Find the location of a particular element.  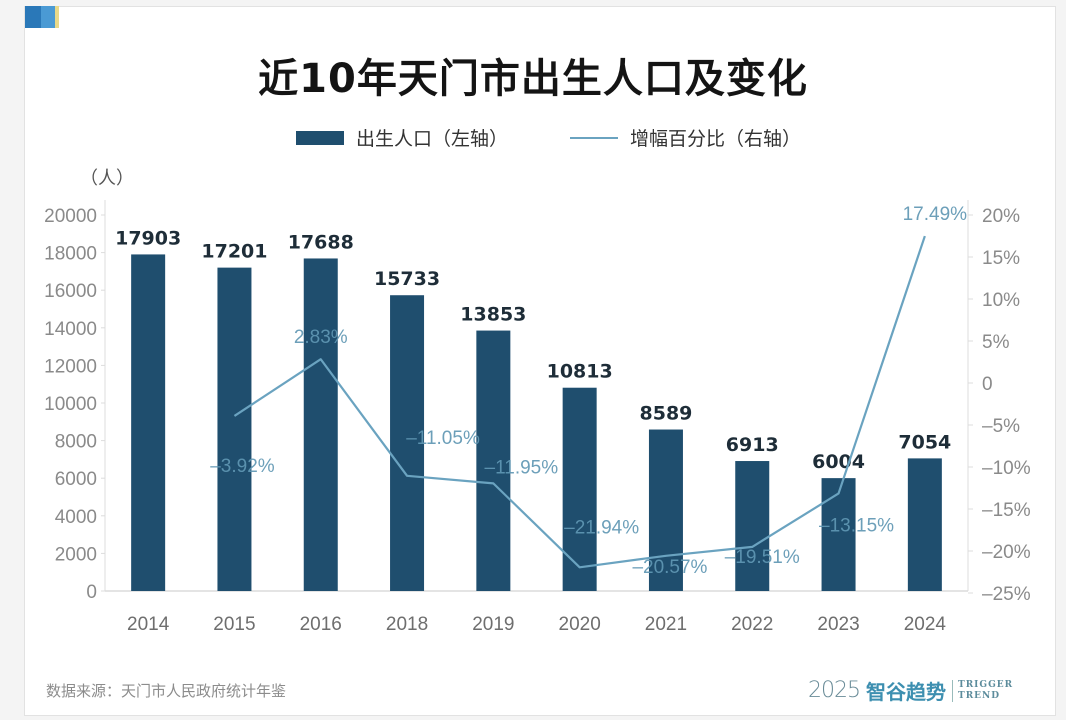

x-tick-label: 2021 is located at coordinates (666, 624).